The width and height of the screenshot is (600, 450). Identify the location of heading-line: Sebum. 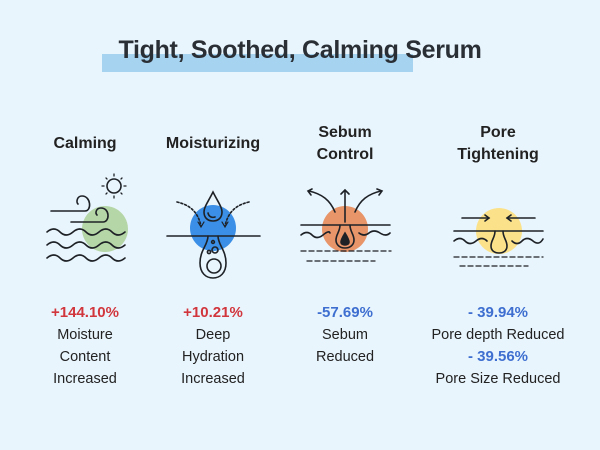
(345, 132).